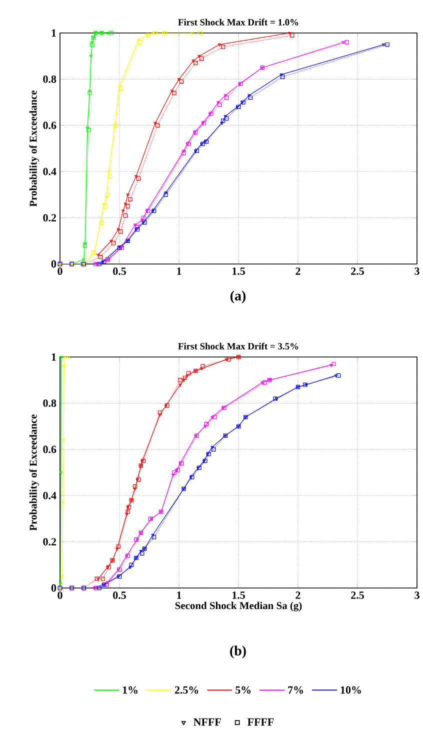 The image size is (423, 733). I want to click on x-tick-label: 1, so click(179, 595).